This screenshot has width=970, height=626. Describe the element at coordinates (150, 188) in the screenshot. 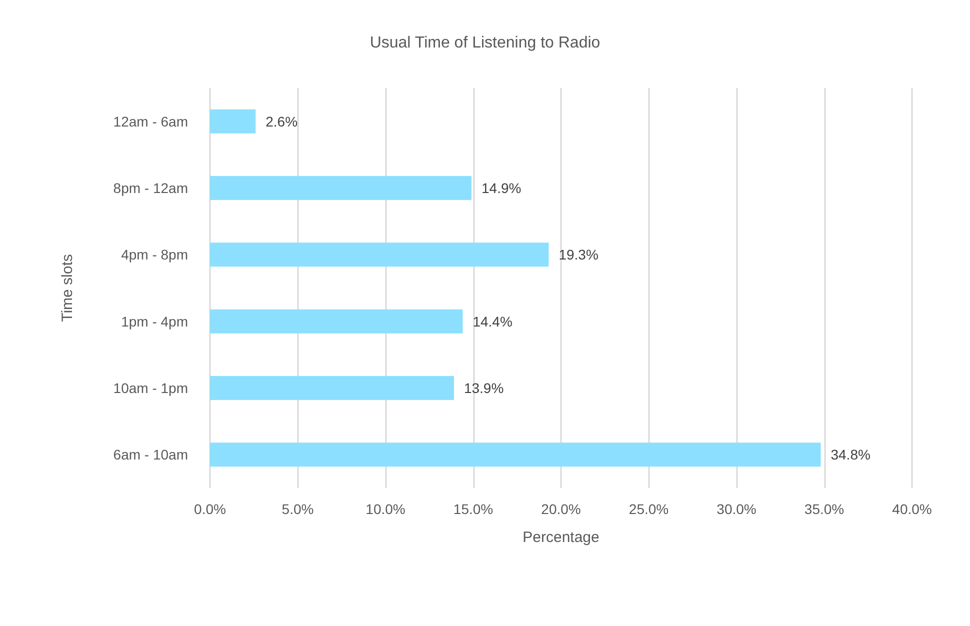

I see `y-tick-label: 8pm - 12am` at that location.